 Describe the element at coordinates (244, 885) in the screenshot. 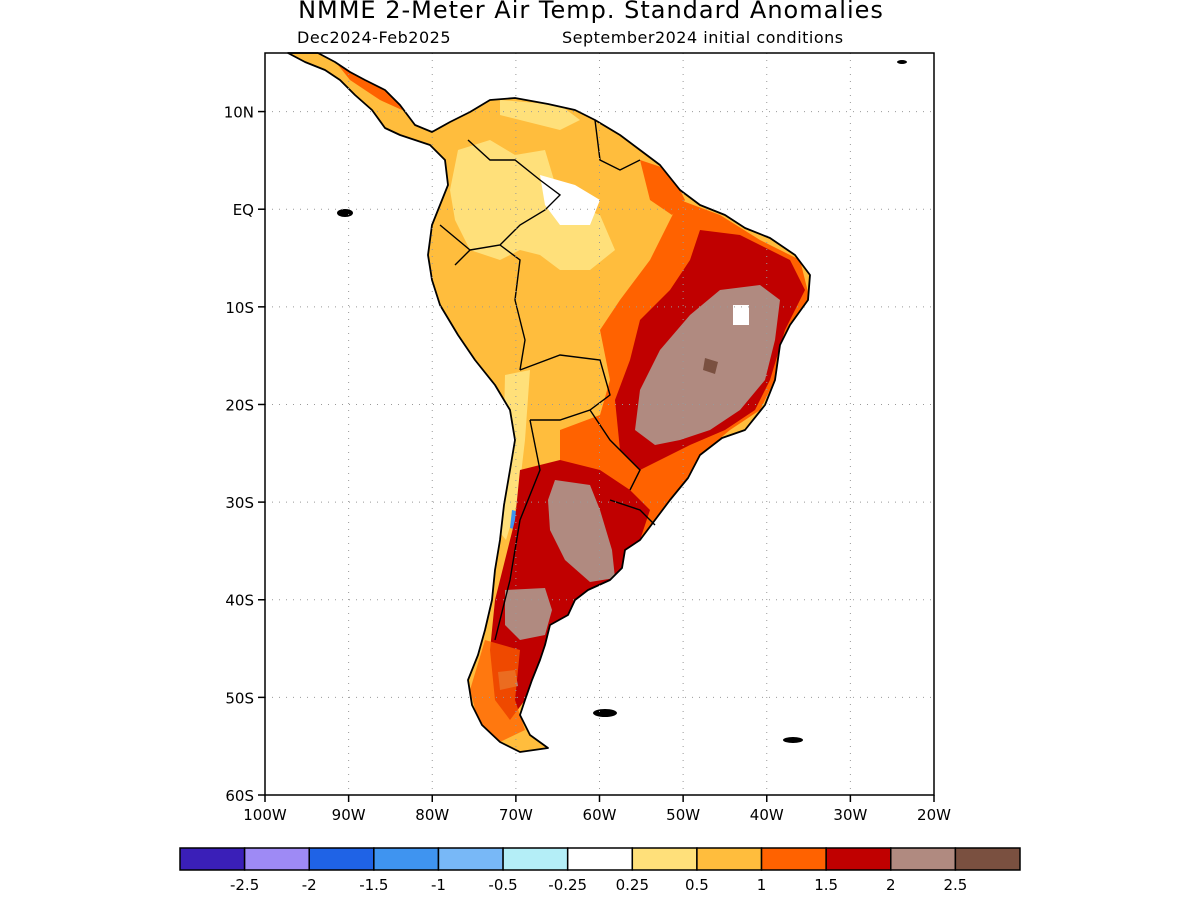

I see `legend-label: -2.5` at that location.